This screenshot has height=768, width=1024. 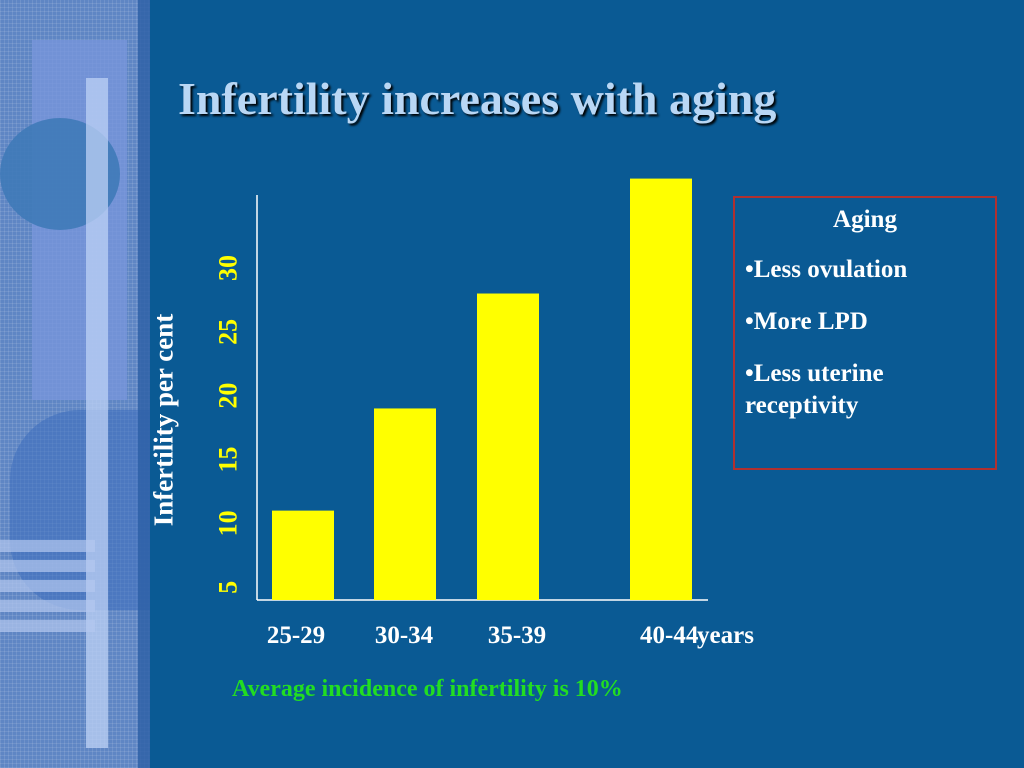 What do you see at coordinates (725, 635) in the screenshot?
I see `x-unit-label: years` at bounding box center [725, 635].